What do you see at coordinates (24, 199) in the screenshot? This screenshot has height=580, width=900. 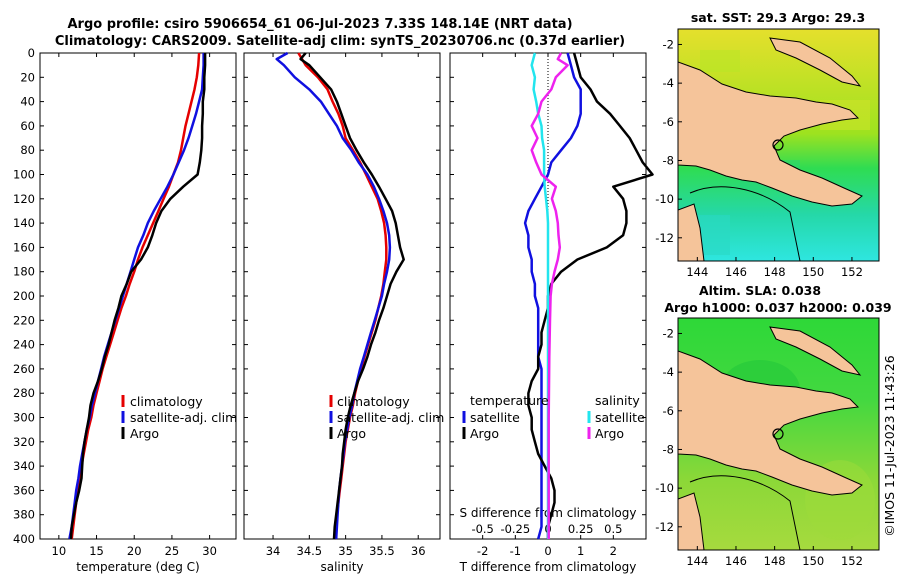 I see `depth-tick-label: 120` at bounding box center [24, 199].